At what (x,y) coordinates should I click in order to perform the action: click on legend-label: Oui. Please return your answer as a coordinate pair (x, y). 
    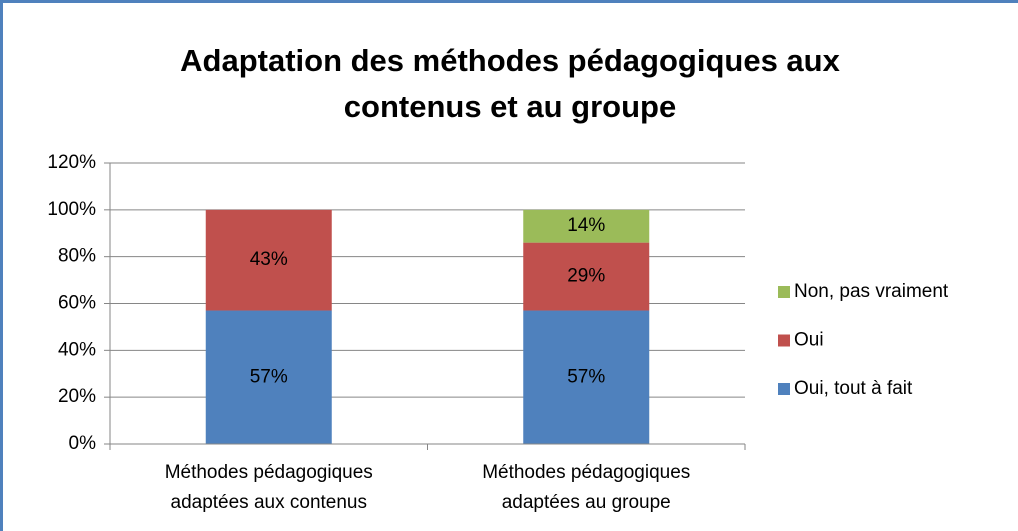
    Looking at the image, I should click on (809, 340).